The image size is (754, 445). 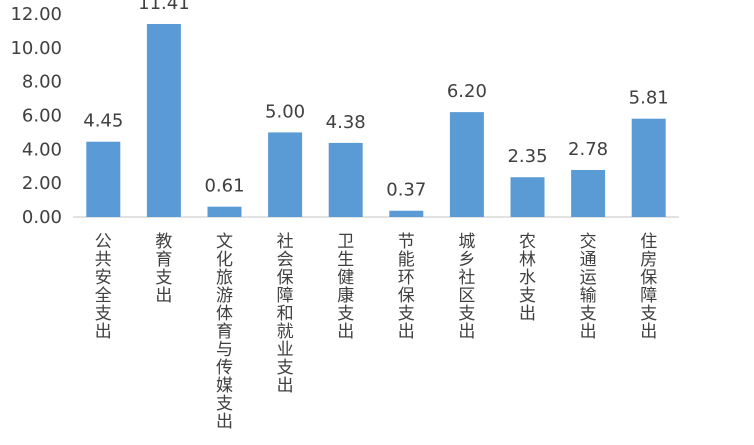 I want to click on y-tick-label: 6.00, so click(x=42, y=116).